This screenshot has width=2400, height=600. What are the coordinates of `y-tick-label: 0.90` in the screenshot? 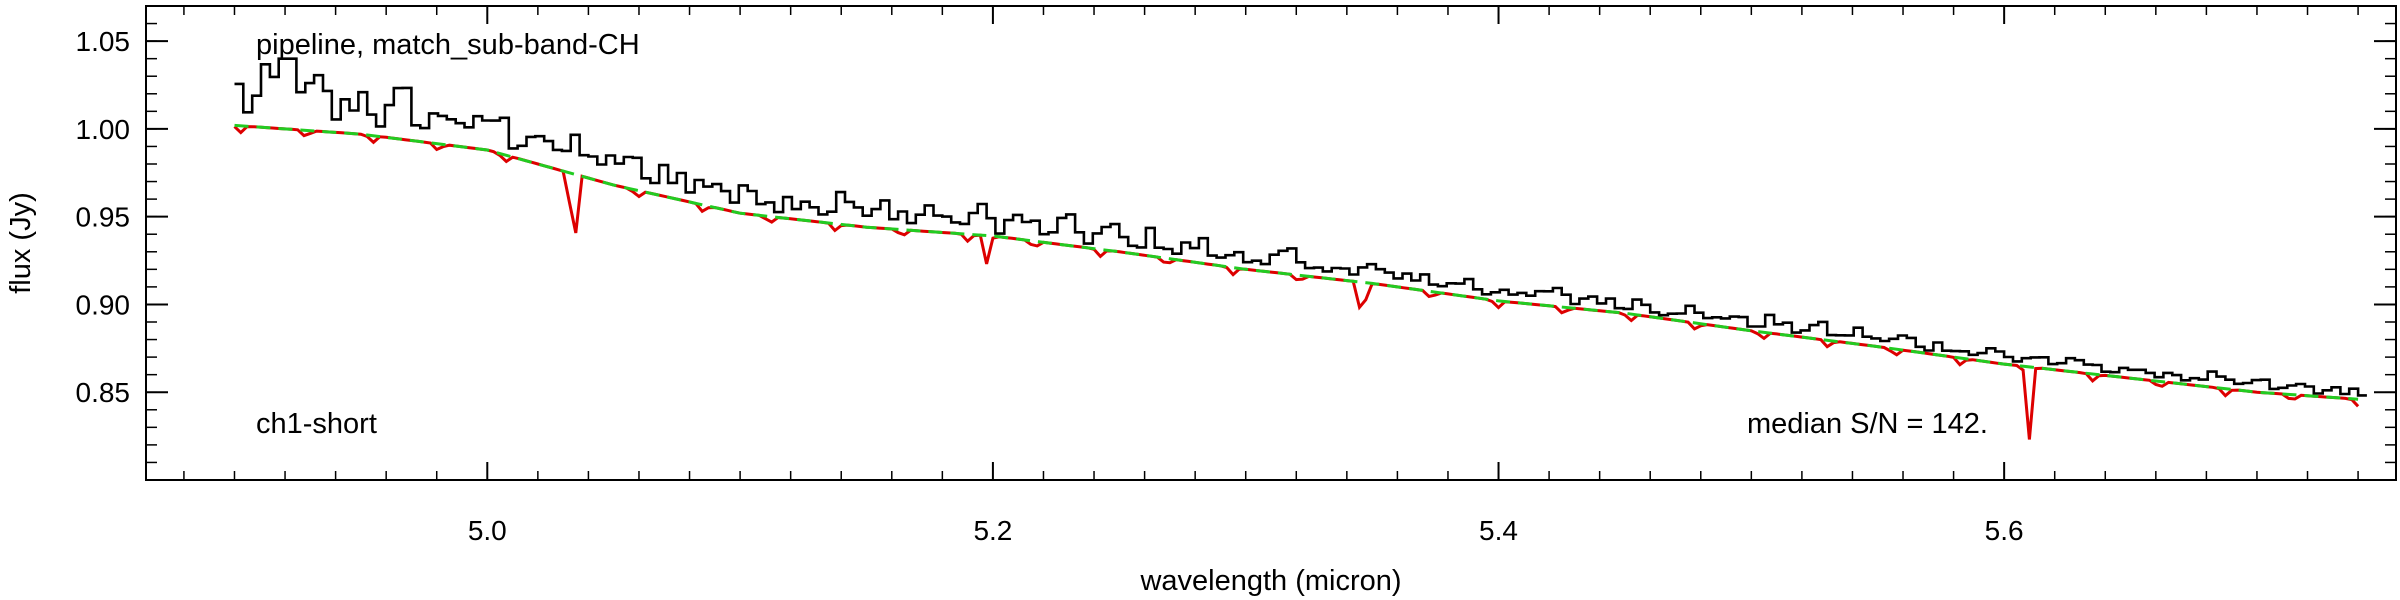 It's located at (103, 304).